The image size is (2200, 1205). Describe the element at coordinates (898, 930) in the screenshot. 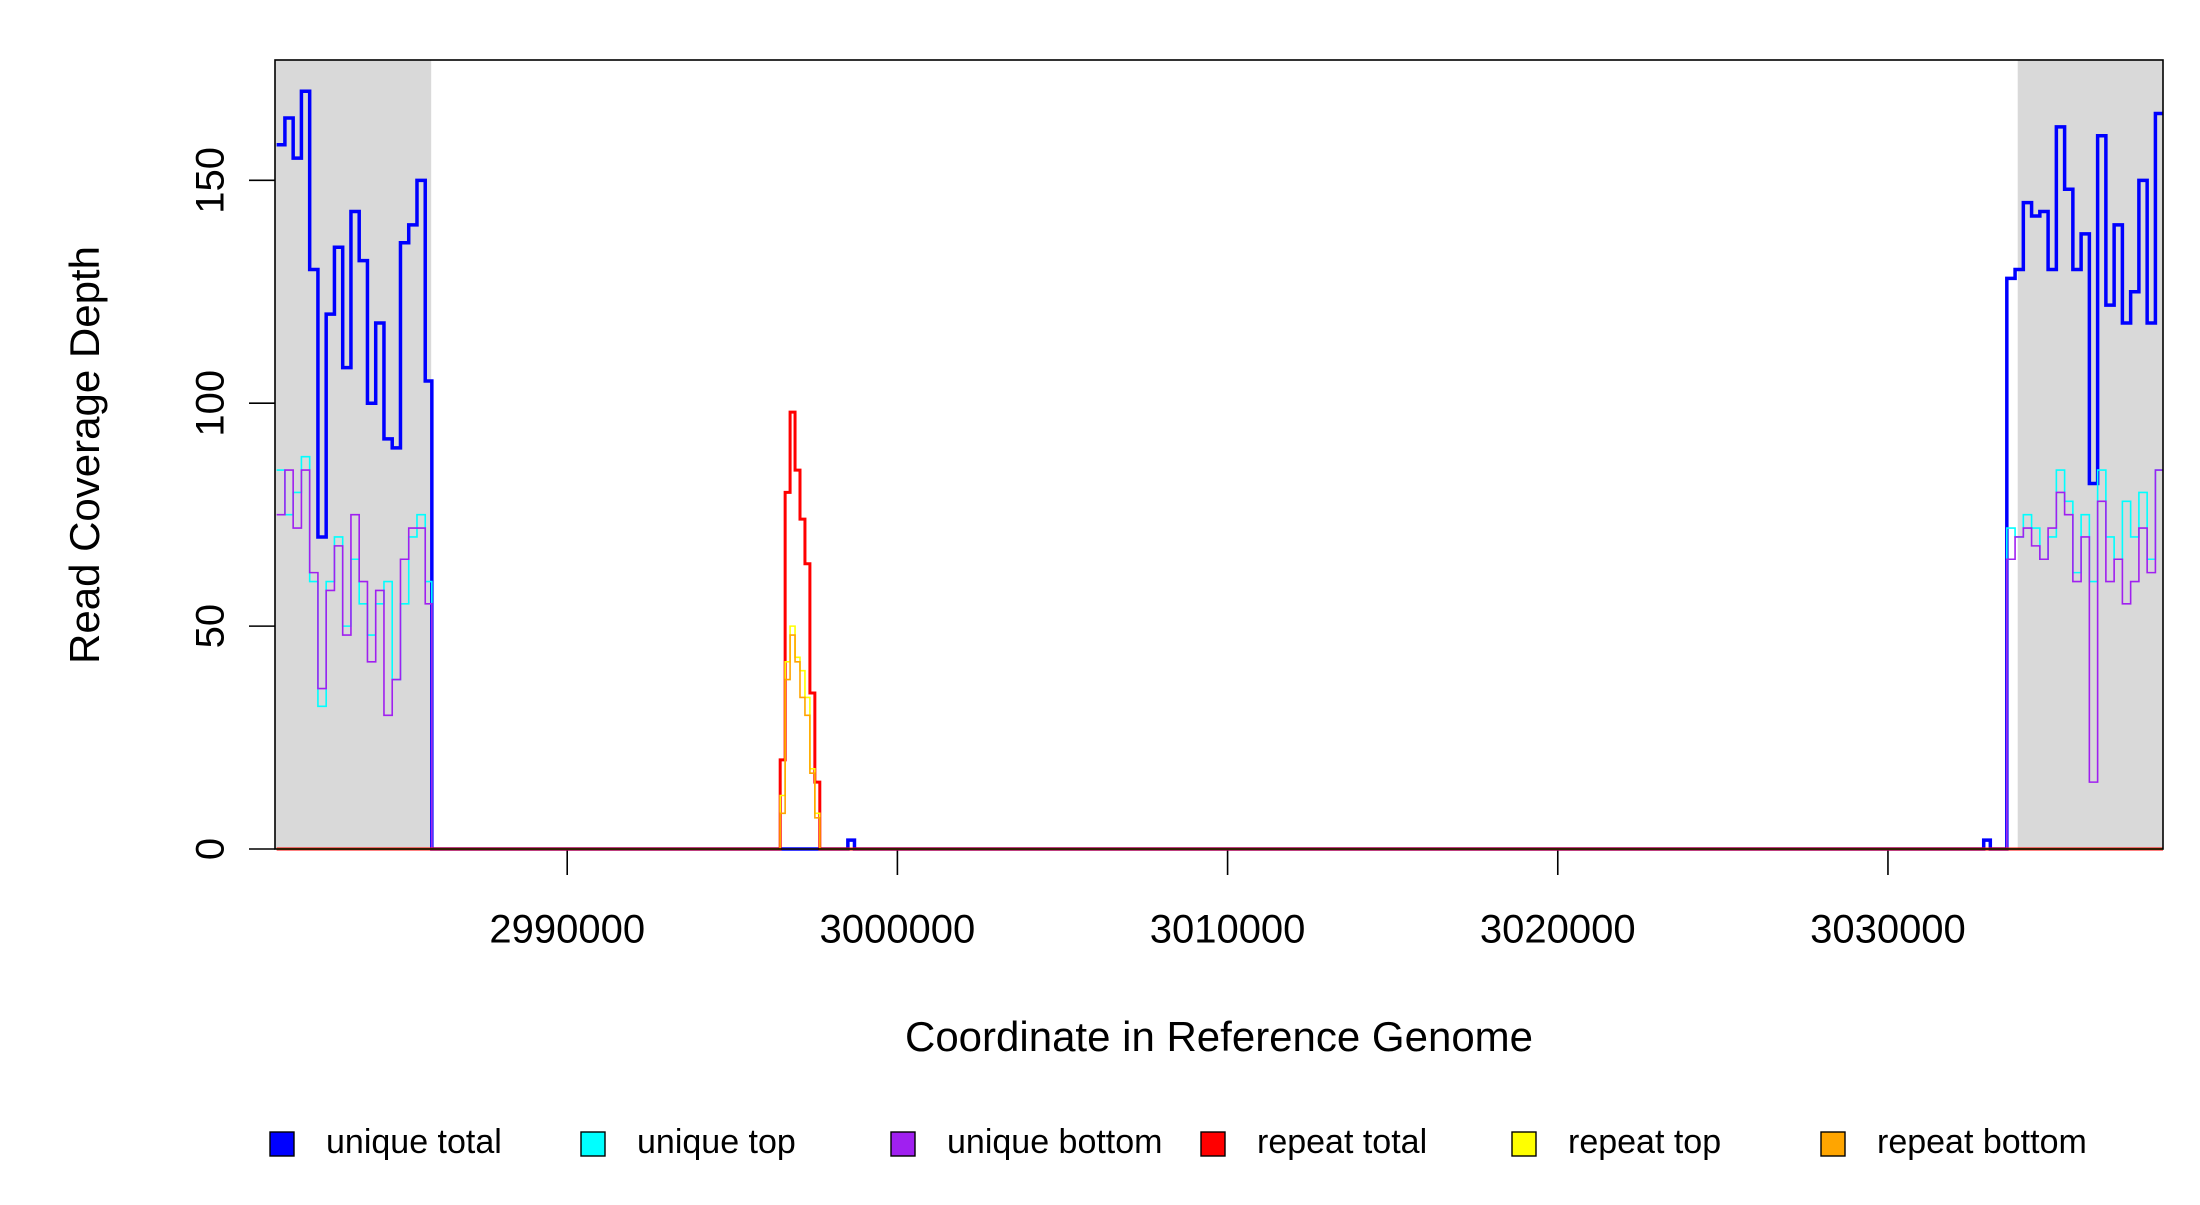

I see `x-tick-label: 3000000` at that location.